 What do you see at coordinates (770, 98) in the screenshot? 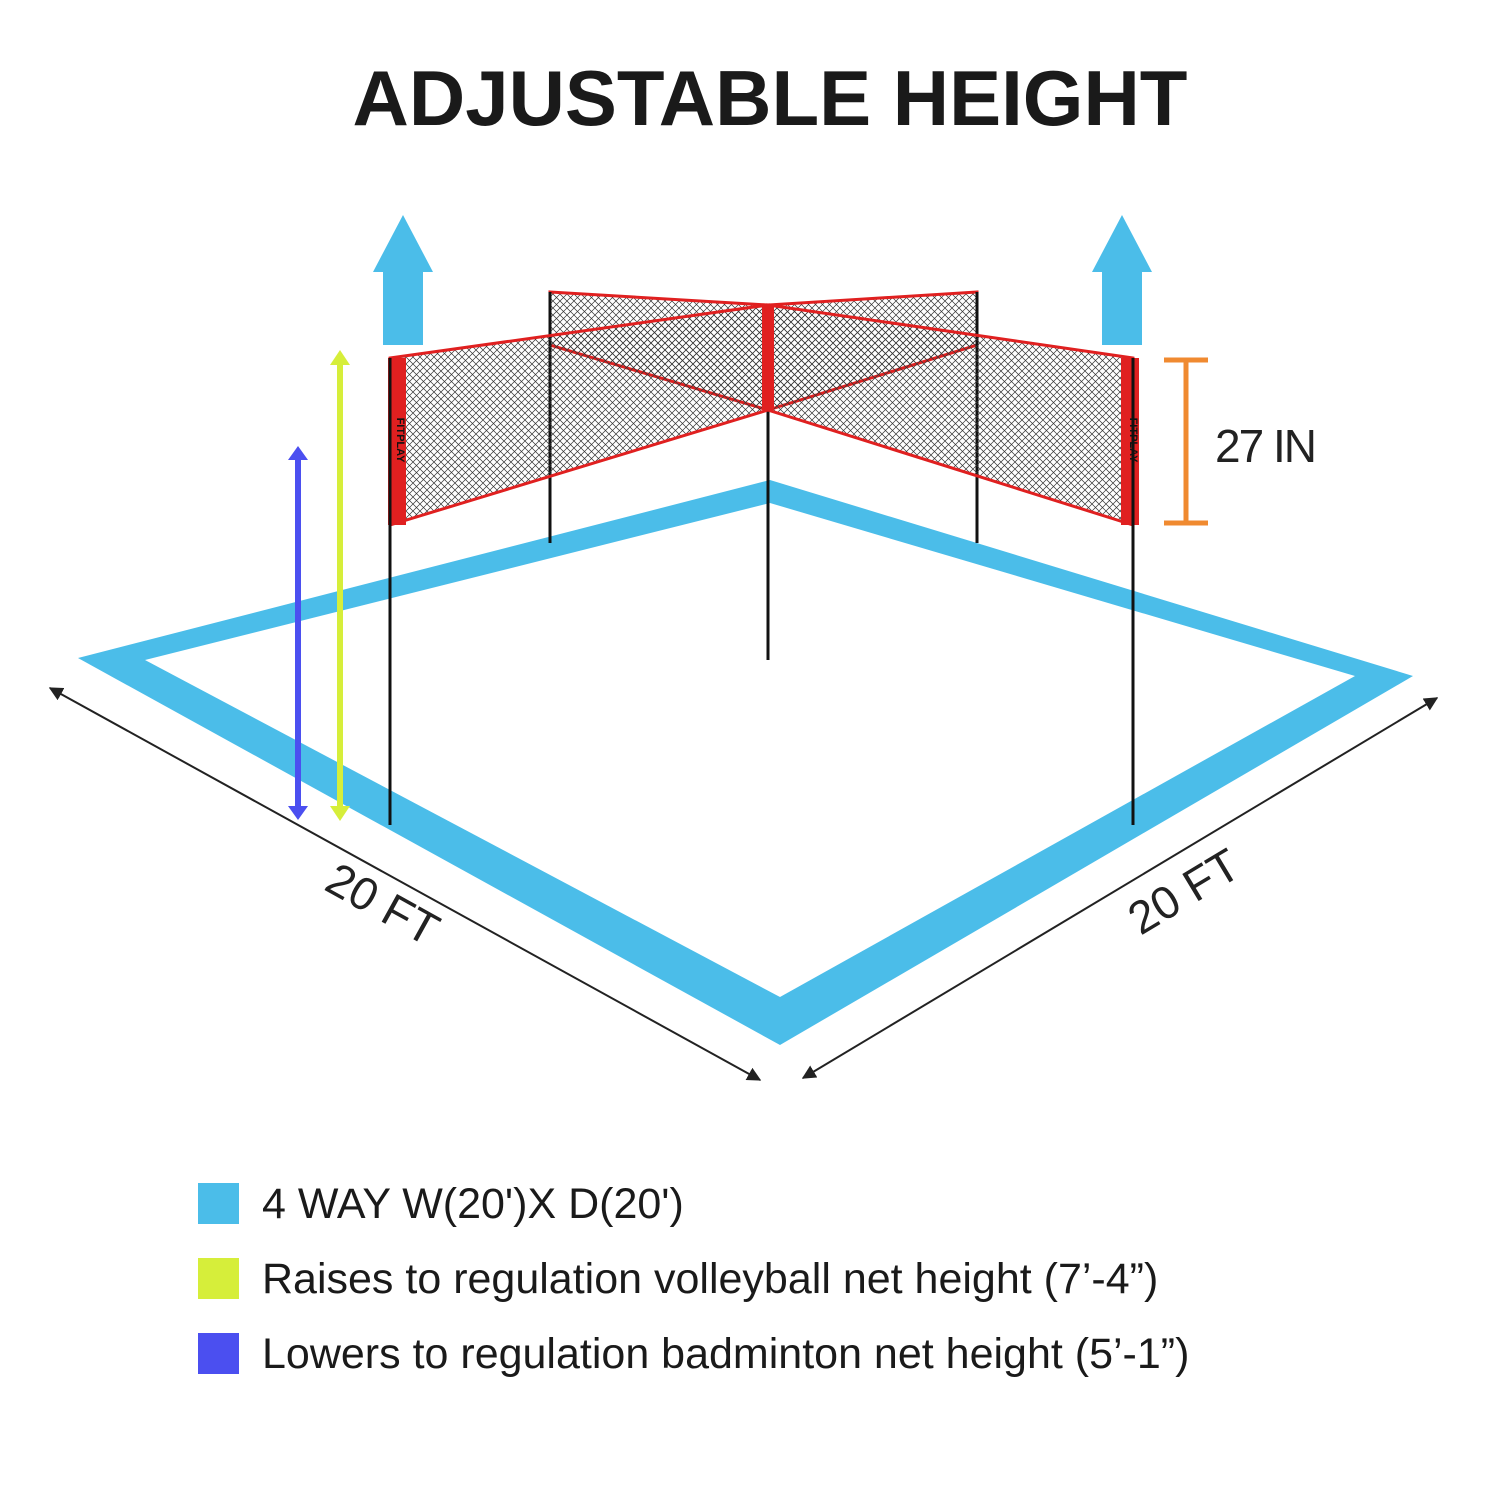
I see `title: ADJUSTABLE HEIGHT` at bounding box center [770, 98].